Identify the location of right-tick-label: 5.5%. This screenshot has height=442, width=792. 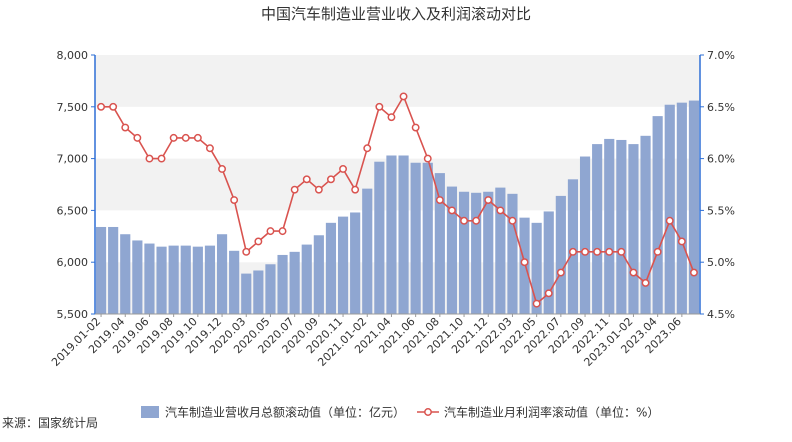
(721, 210).